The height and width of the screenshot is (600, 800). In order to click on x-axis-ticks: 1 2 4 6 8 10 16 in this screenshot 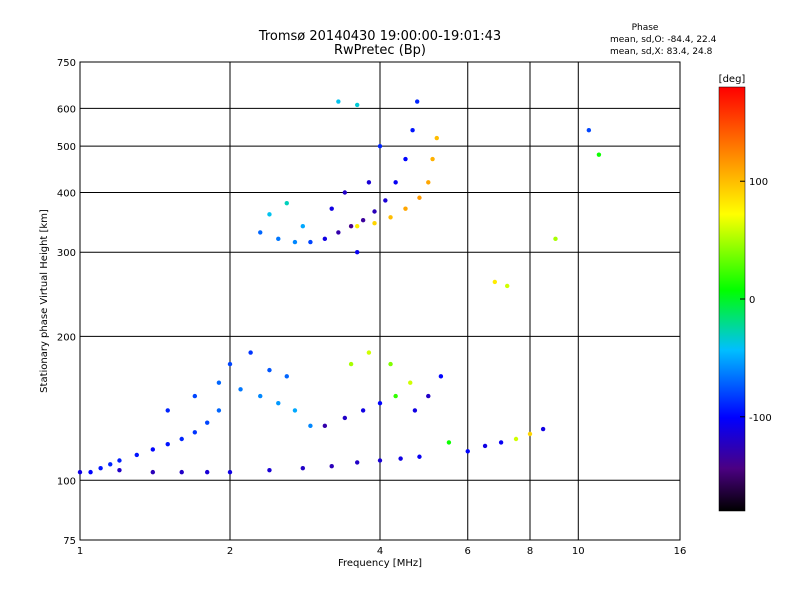, I will do `click(382, 551)`.